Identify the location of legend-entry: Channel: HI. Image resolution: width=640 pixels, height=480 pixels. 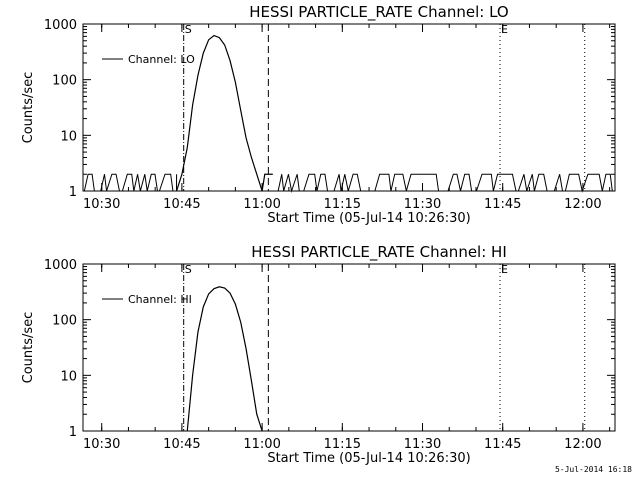
(160, 299).